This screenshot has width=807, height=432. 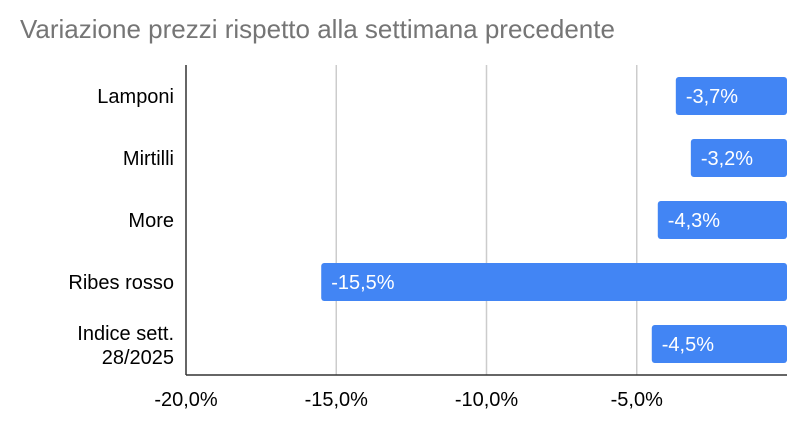 What do you see at coordinates (712, 97) in the screenshot?
I see `data-label: -3,7%` at bounding box center [712, 97].